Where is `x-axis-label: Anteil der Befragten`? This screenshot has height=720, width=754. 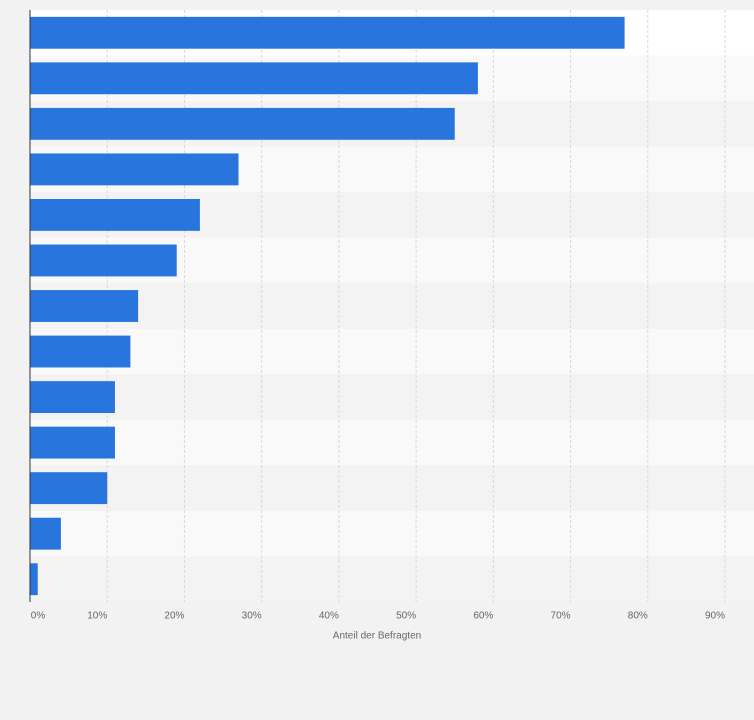 x-axis-label: Anteil der Befragten is located at coordinates (377, 636).